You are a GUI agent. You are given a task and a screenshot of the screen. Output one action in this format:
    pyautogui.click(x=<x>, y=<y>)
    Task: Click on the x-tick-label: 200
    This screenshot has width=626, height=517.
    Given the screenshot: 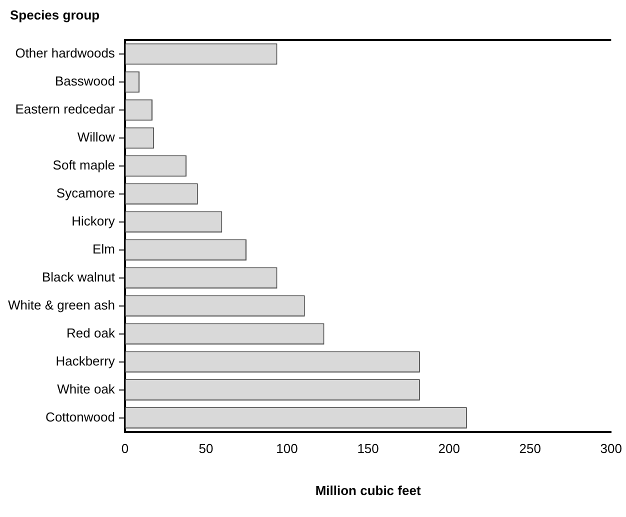 What is the action you would take?
    pyautogui.click(x=449, y=448)
    